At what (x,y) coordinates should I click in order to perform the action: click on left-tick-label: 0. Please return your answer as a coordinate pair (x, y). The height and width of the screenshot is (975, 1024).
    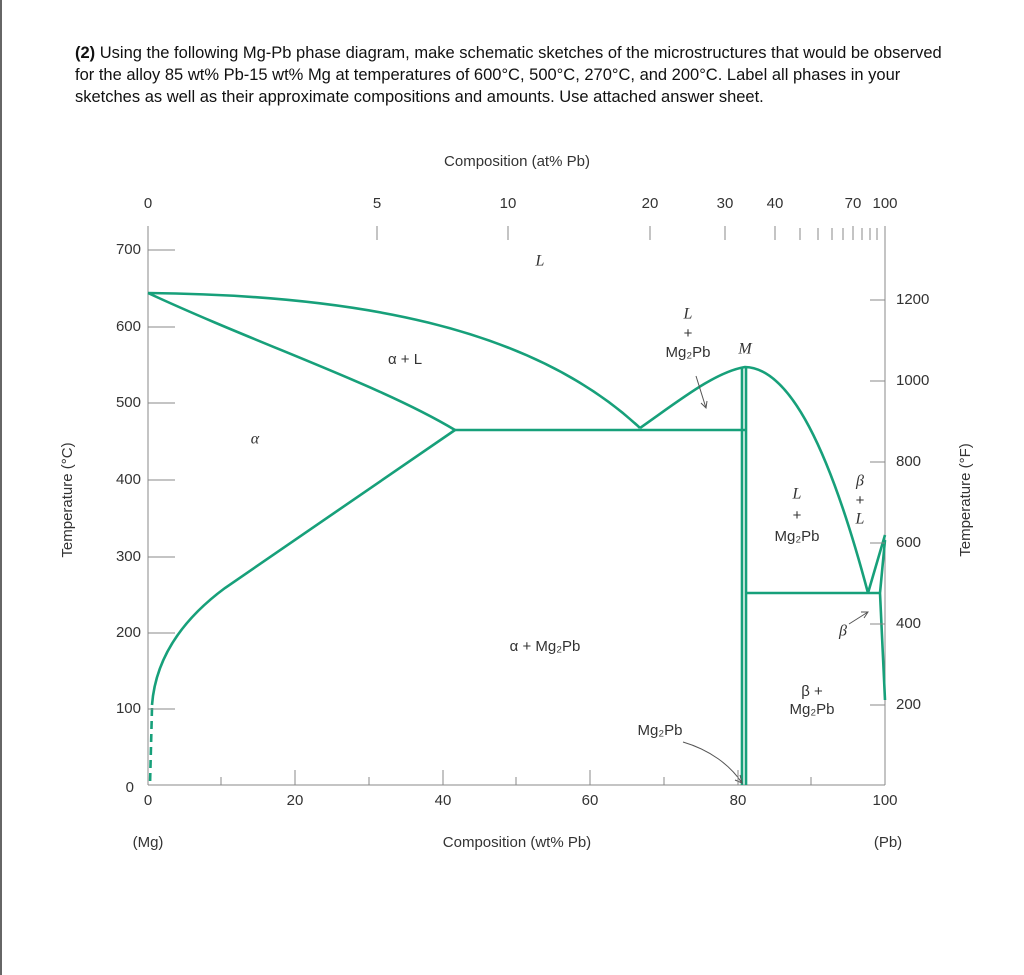
    Looking at the image, I should click on (130, 787).